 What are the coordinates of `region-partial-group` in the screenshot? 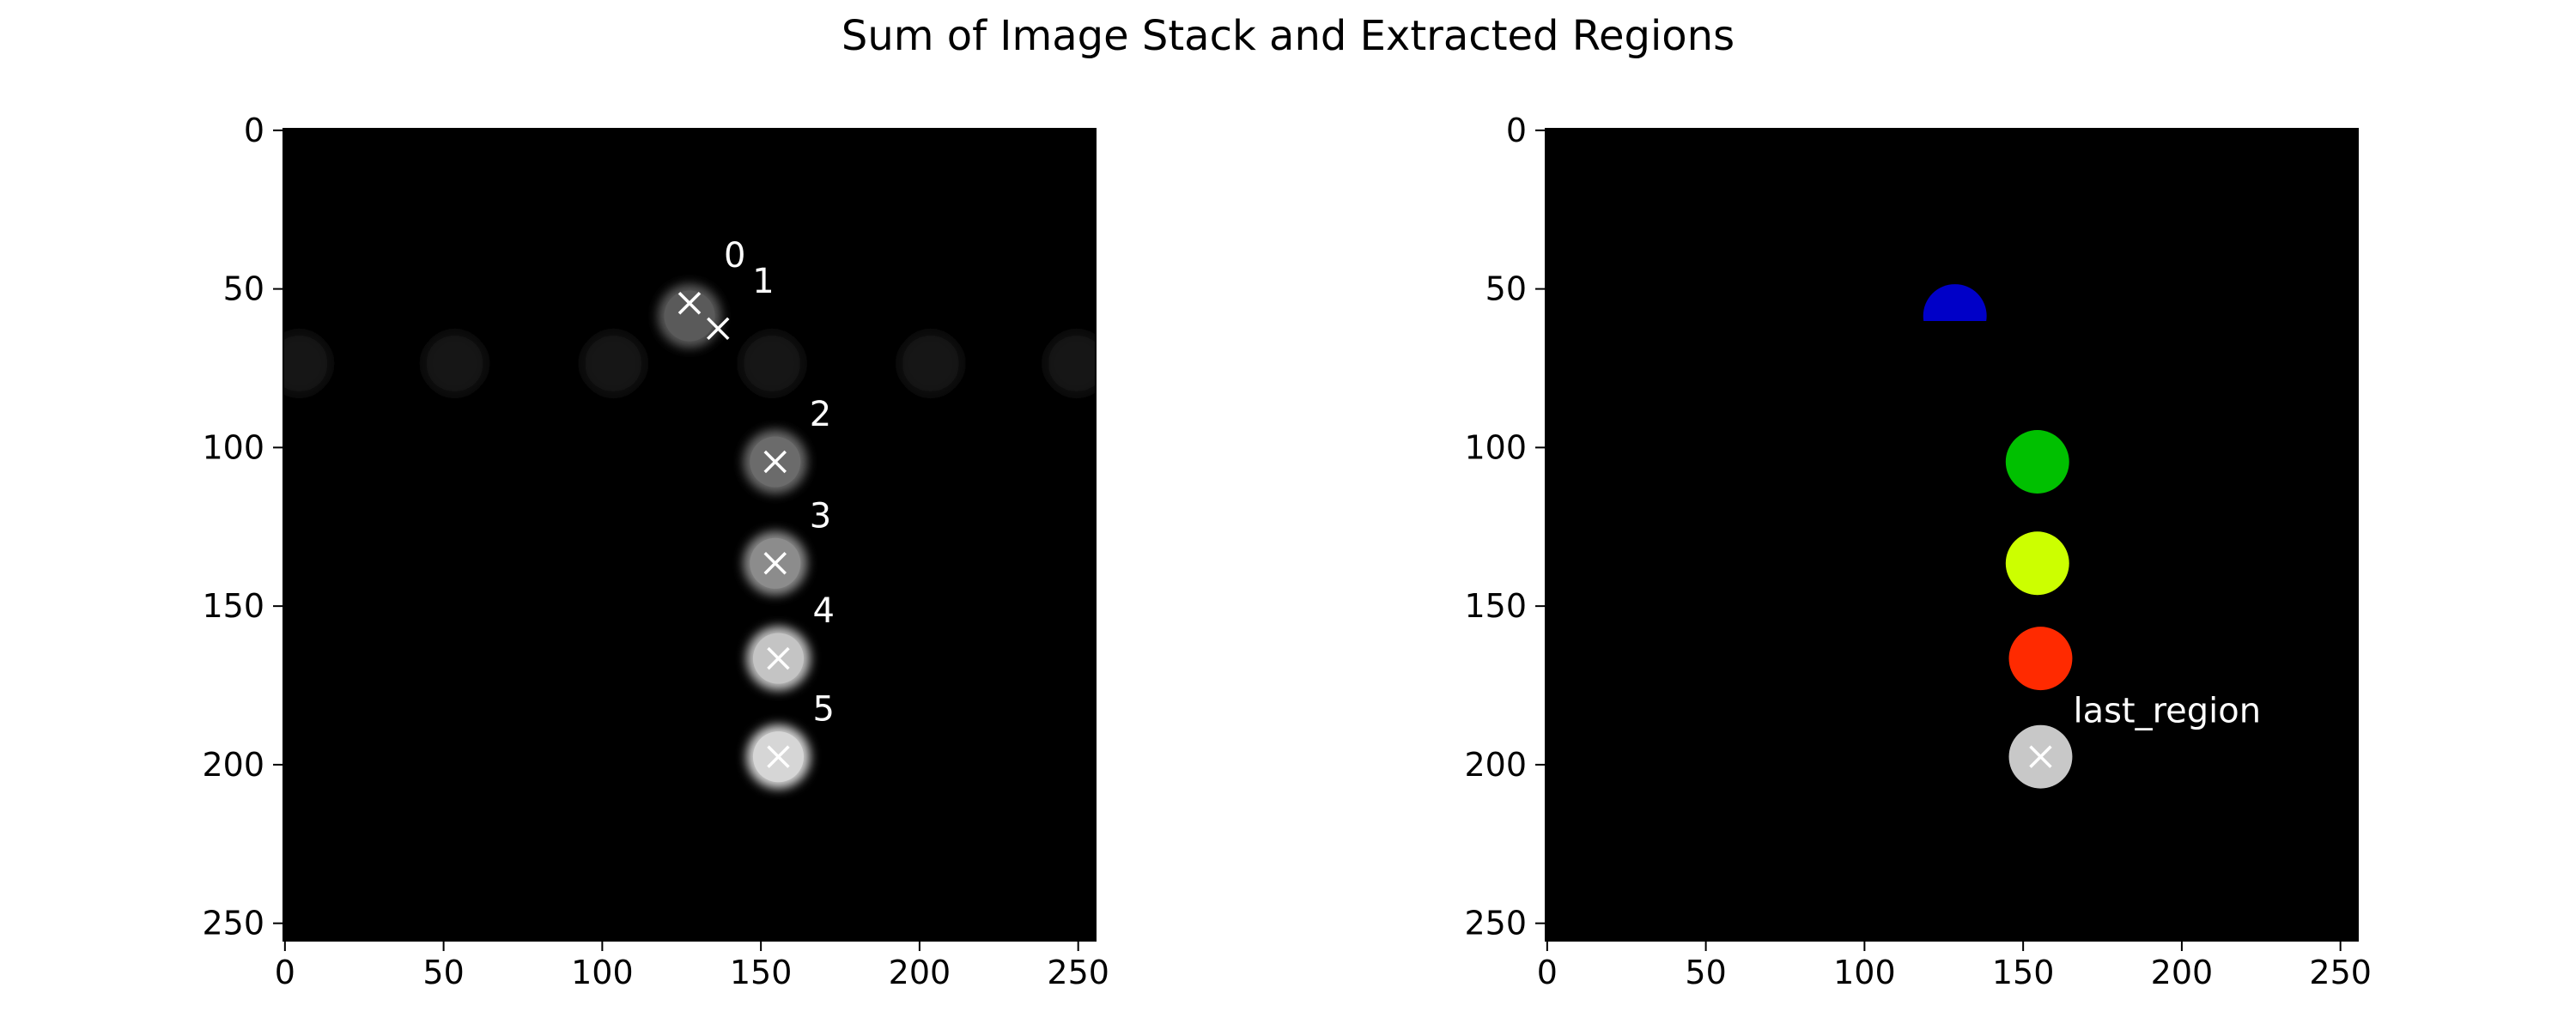 It's located at (1955, 303).